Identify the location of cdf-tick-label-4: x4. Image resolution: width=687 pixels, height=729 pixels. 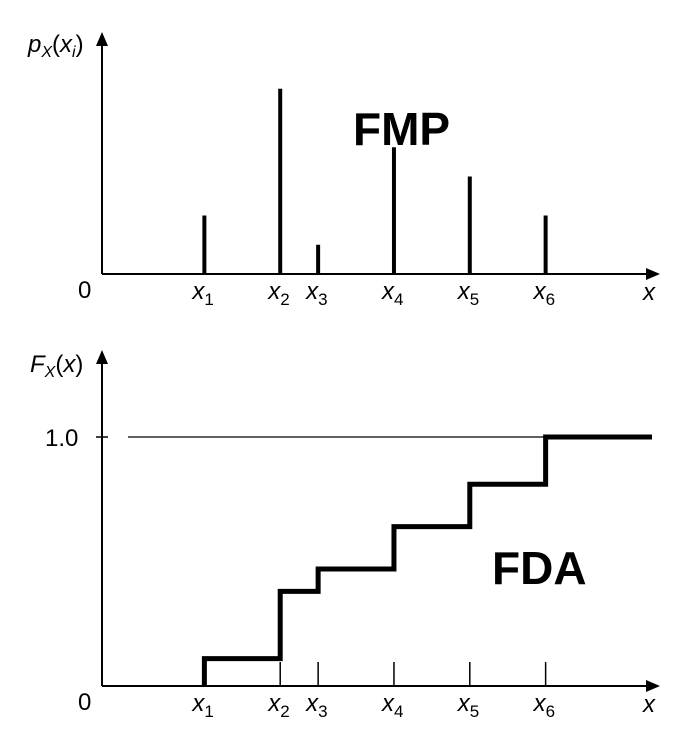
(392, 705).